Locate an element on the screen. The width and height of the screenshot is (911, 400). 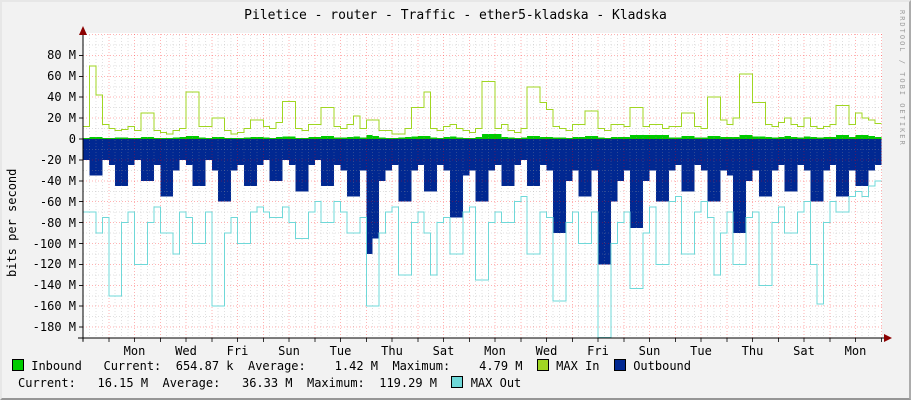
y-tick-label: 0 is located at coordinates (72, 139).